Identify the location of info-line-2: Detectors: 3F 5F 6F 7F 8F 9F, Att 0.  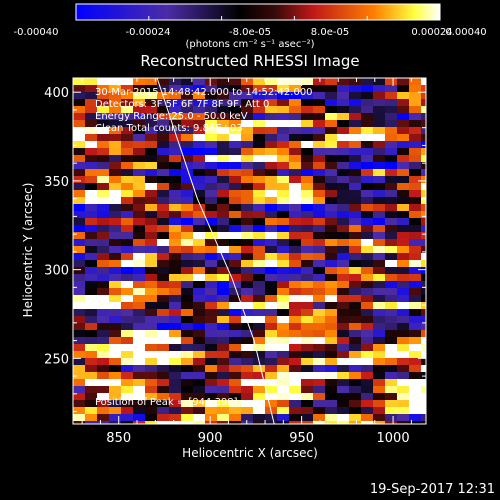
(182, 104).